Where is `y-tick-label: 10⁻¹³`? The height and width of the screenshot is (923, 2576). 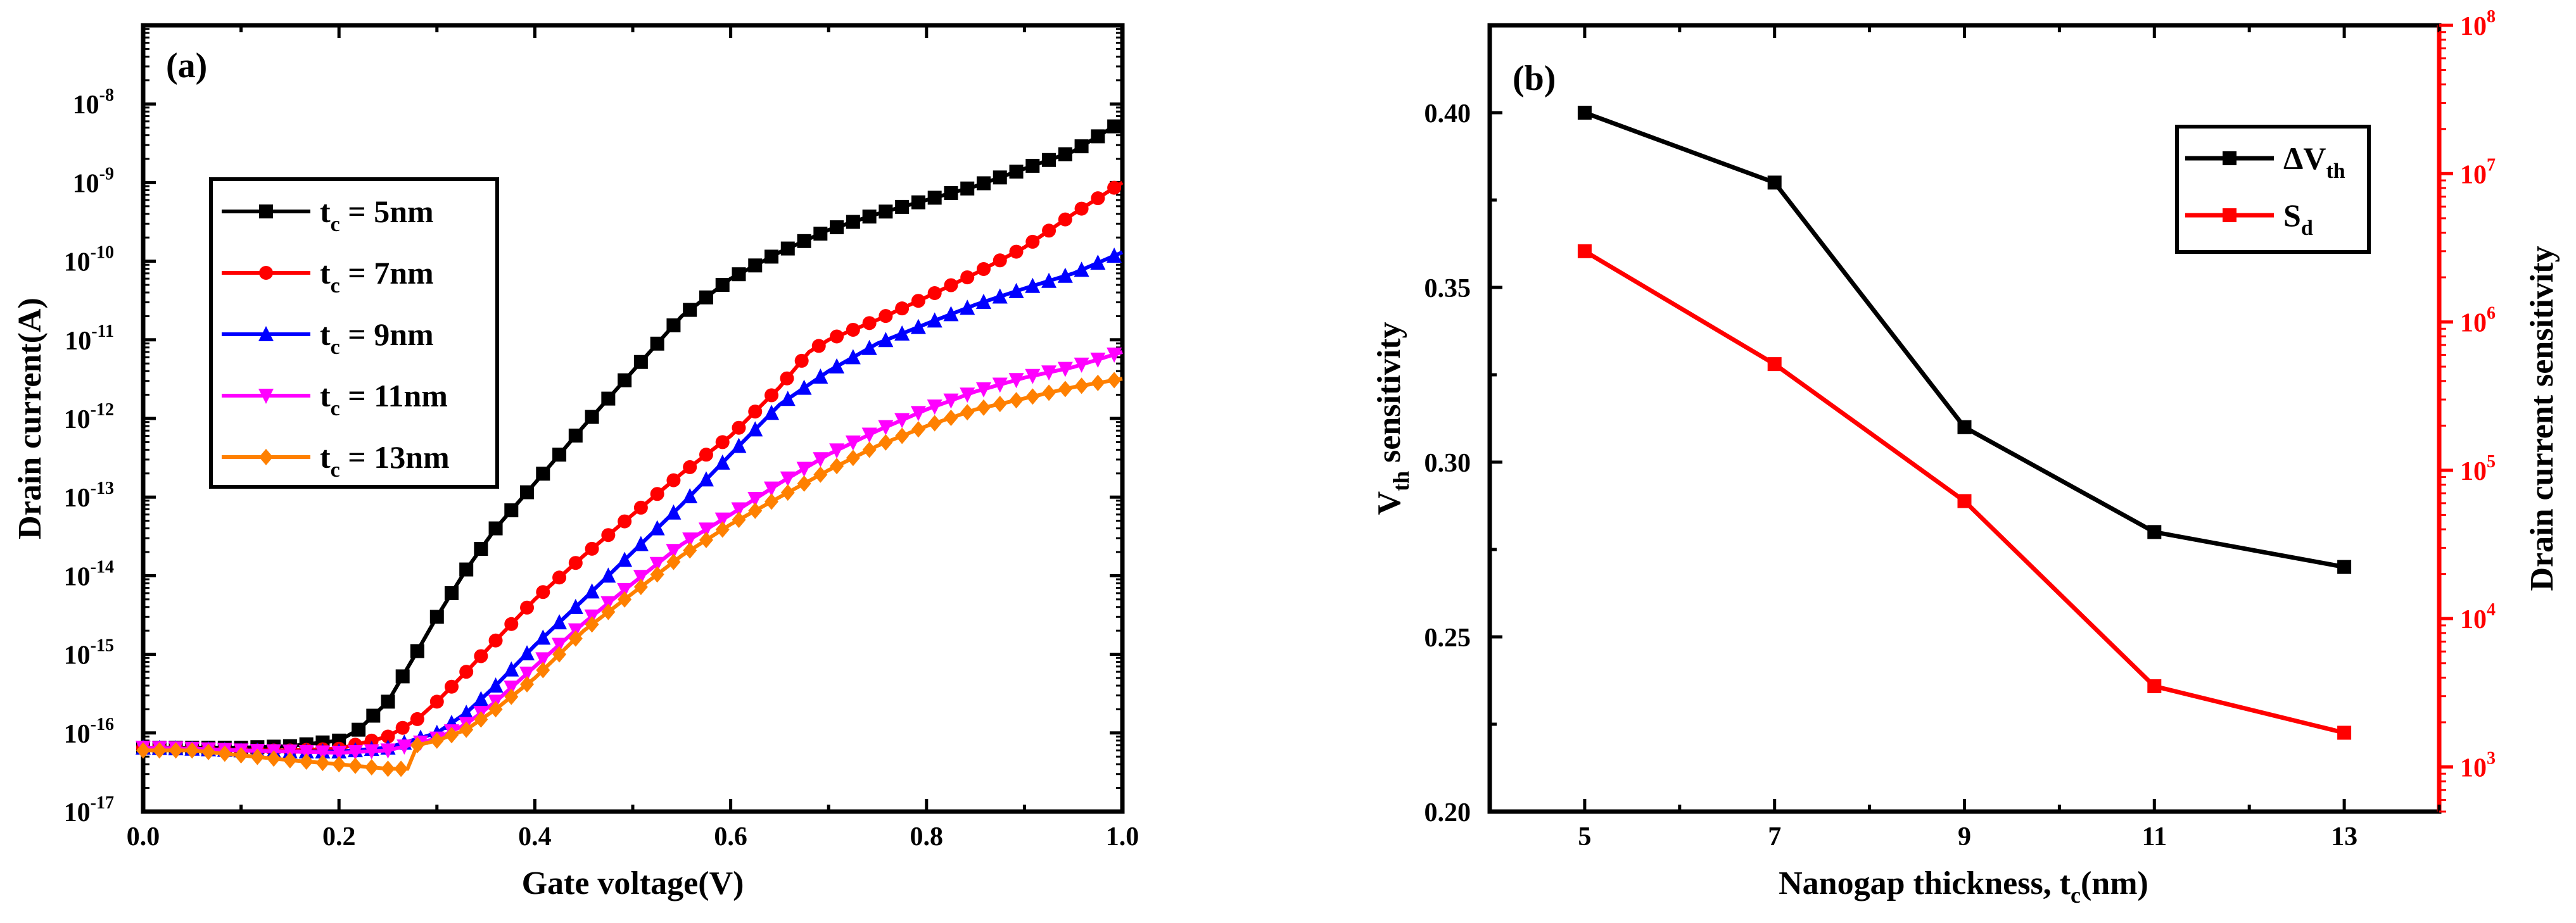
y-tick-label: 10⁻¹³ is located at coordinates (89, 496).